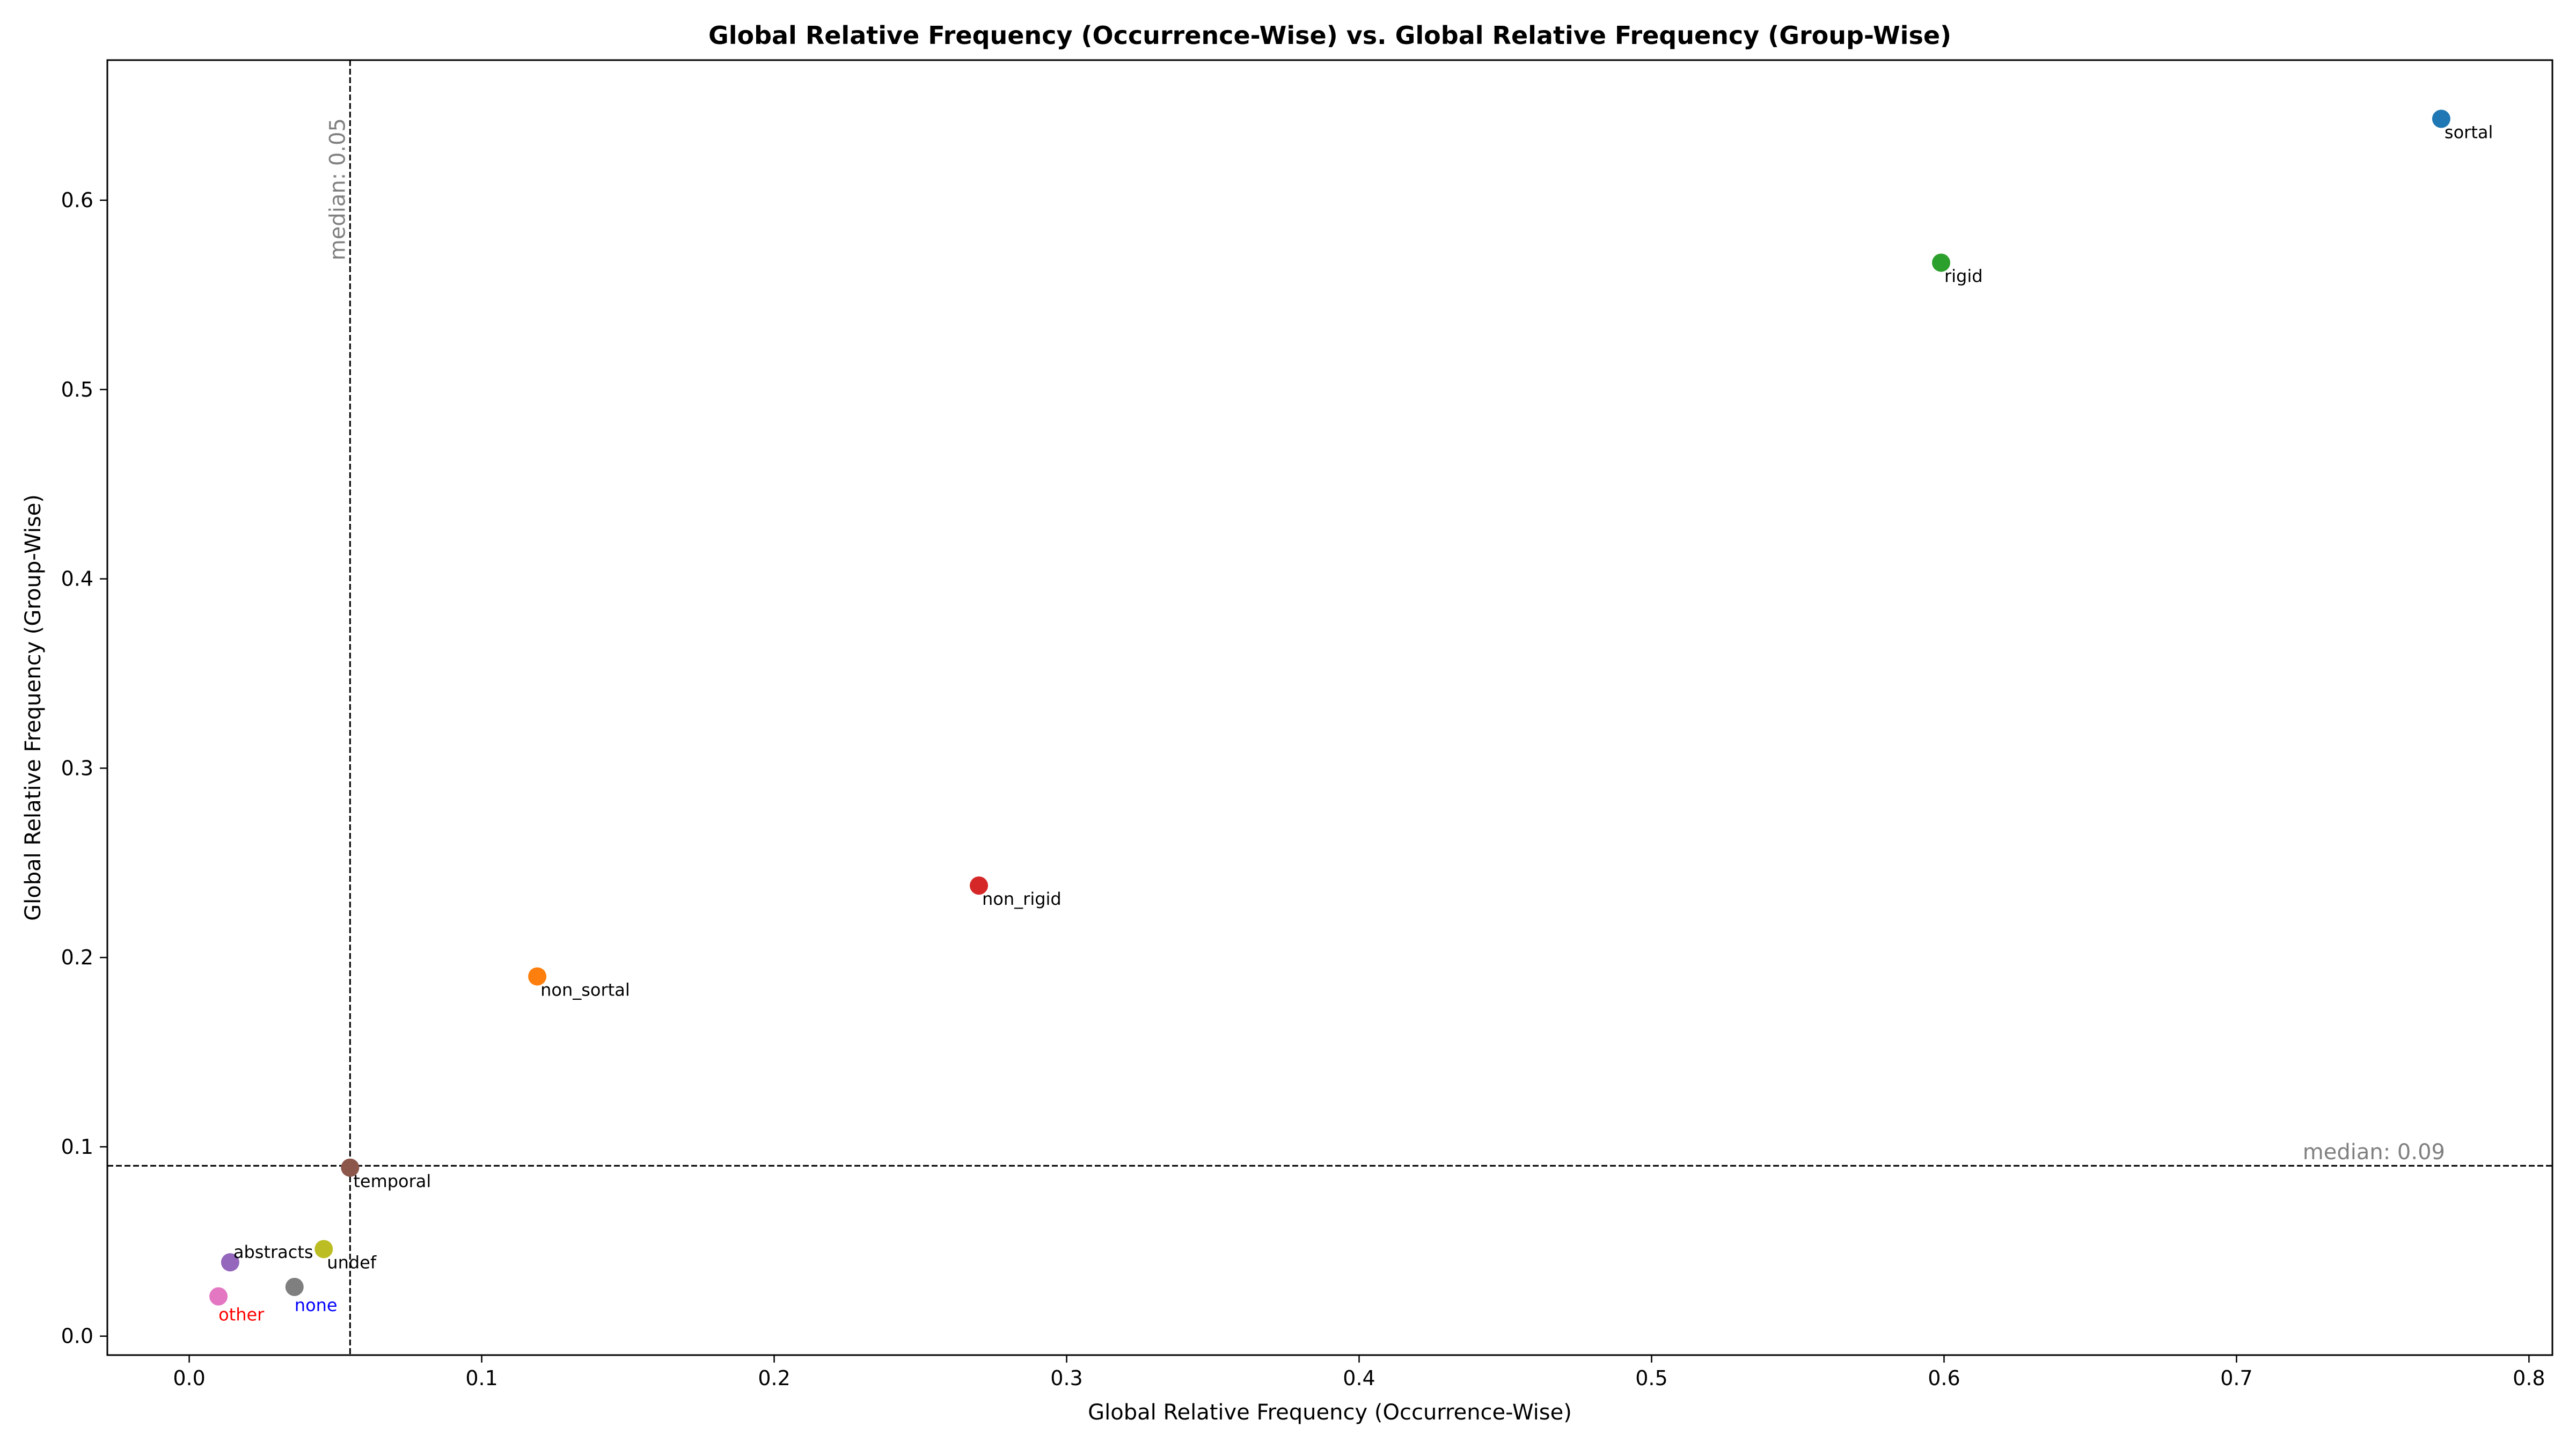  I want to click on point-label-abstracts: abstracts, so click(273, 1252).